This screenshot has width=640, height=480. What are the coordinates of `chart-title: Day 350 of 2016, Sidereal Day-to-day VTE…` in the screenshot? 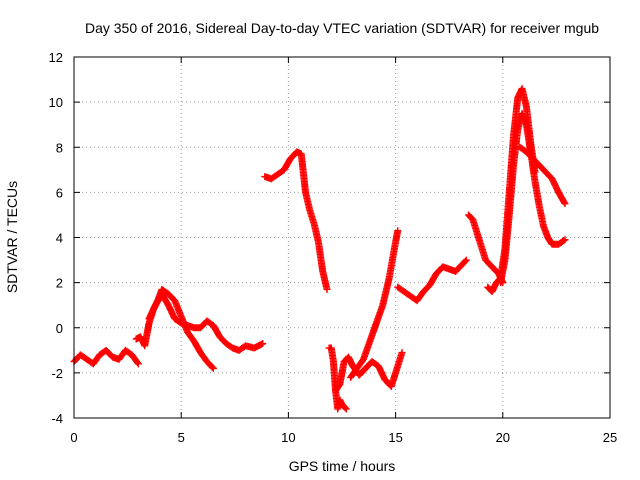 It's located at (342, 28).